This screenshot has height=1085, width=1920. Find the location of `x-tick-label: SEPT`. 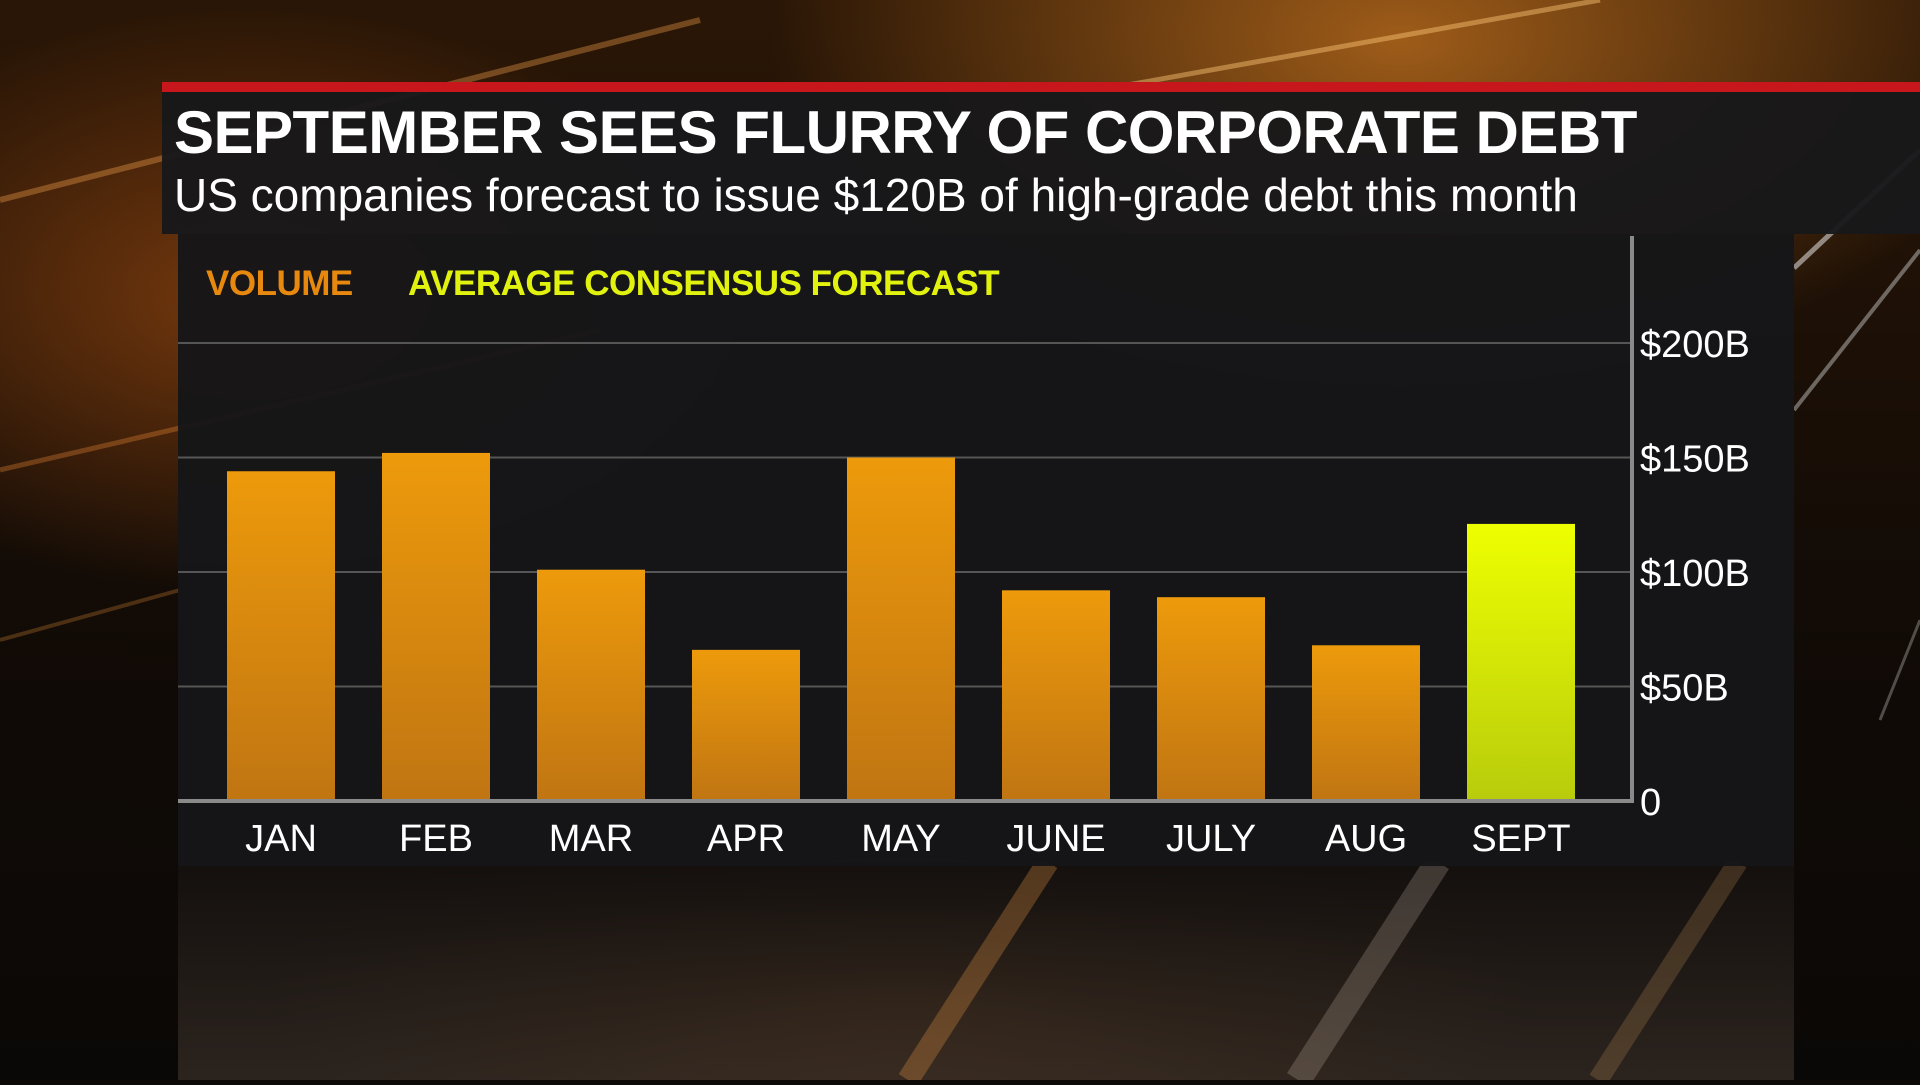

x-tick-label: SEPT is located at coordinates (1520, 839).